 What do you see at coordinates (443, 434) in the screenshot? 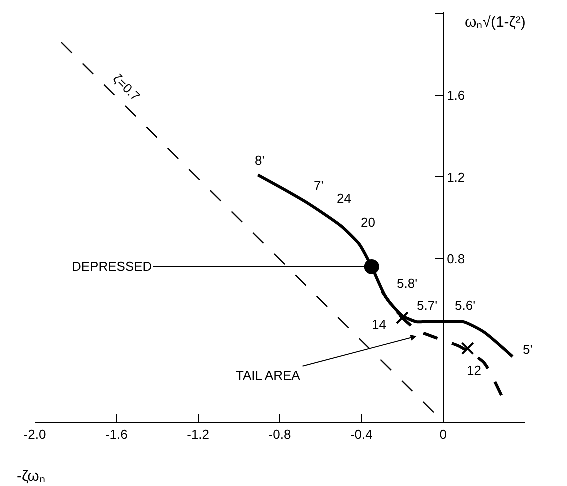
I see `x-tick-label: 0` at bounding box center [443, 434].